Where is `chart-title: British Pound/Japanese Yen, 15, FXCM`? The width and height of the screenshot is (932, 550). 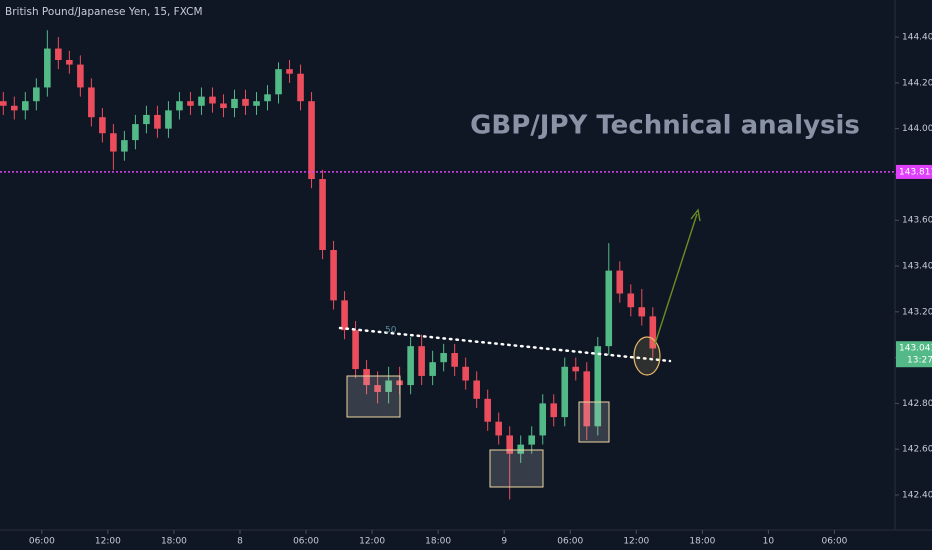
chart-title: British Pound/Japanese Yen, 15, FXCM is located at coordinates (104, 12).